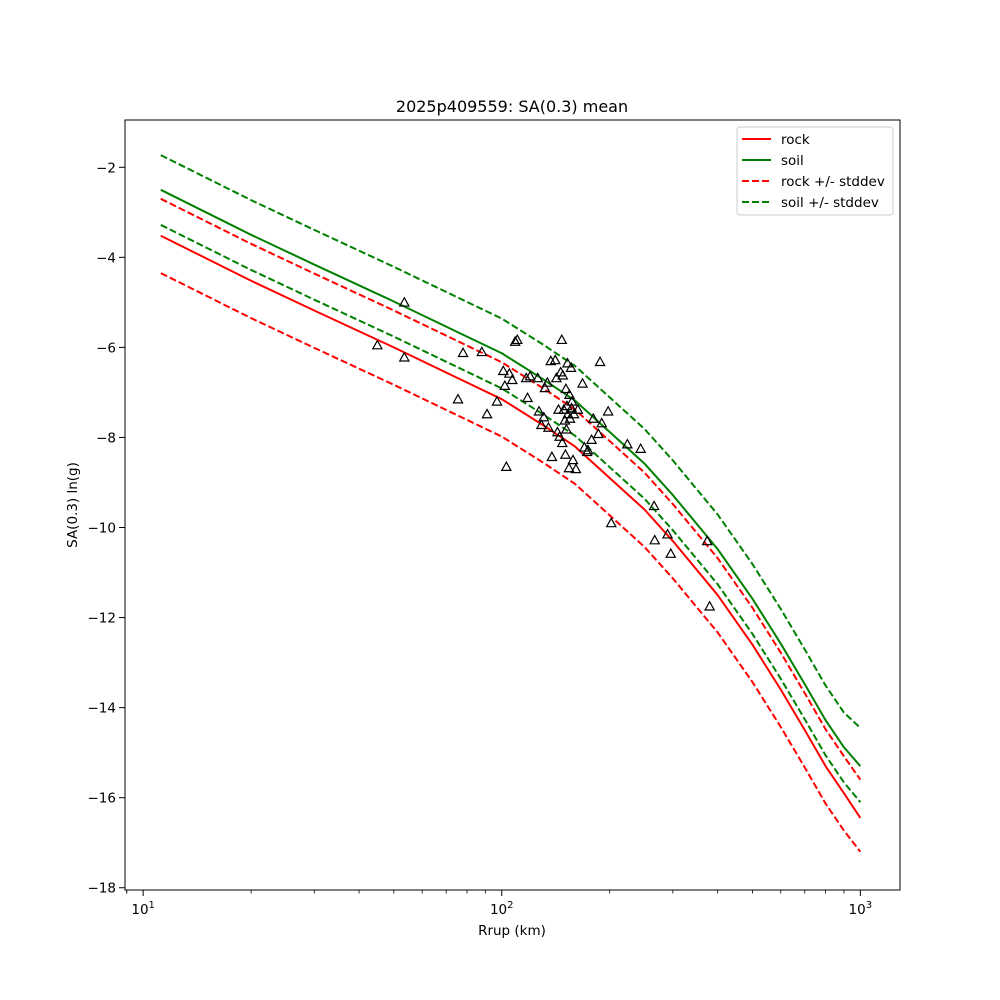 The width and height of the screenshot is (1000, 1000). Describe the element at coordinates (102, 889) in the screenshot. I see `y-tick-label-8: −18` at that location.